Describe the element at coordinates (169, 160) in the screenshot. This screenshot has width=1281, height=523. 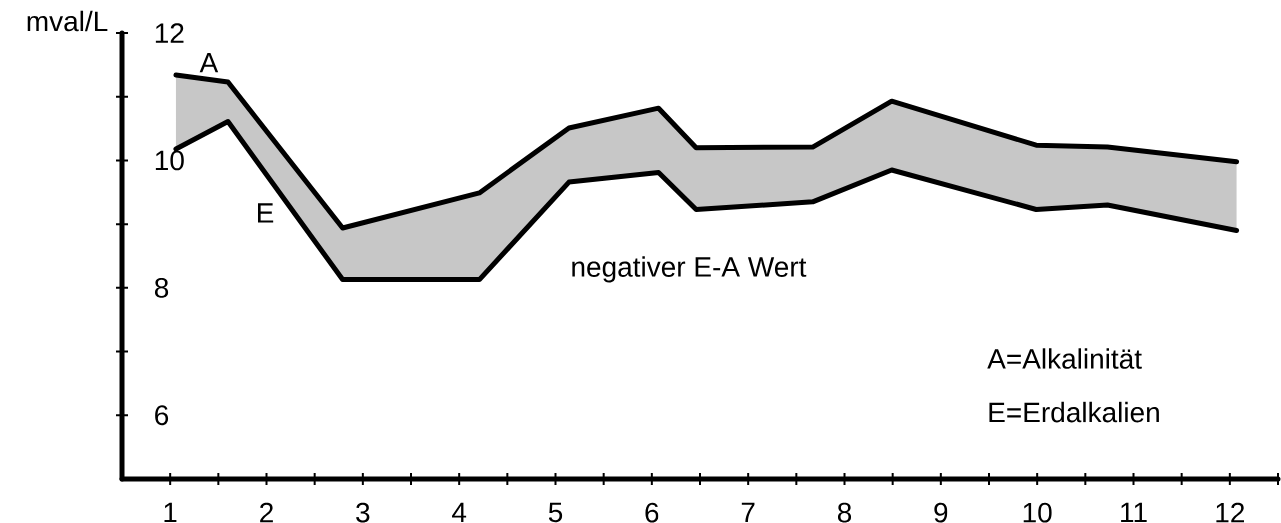
I see `y-tick-label: 10` at that location.